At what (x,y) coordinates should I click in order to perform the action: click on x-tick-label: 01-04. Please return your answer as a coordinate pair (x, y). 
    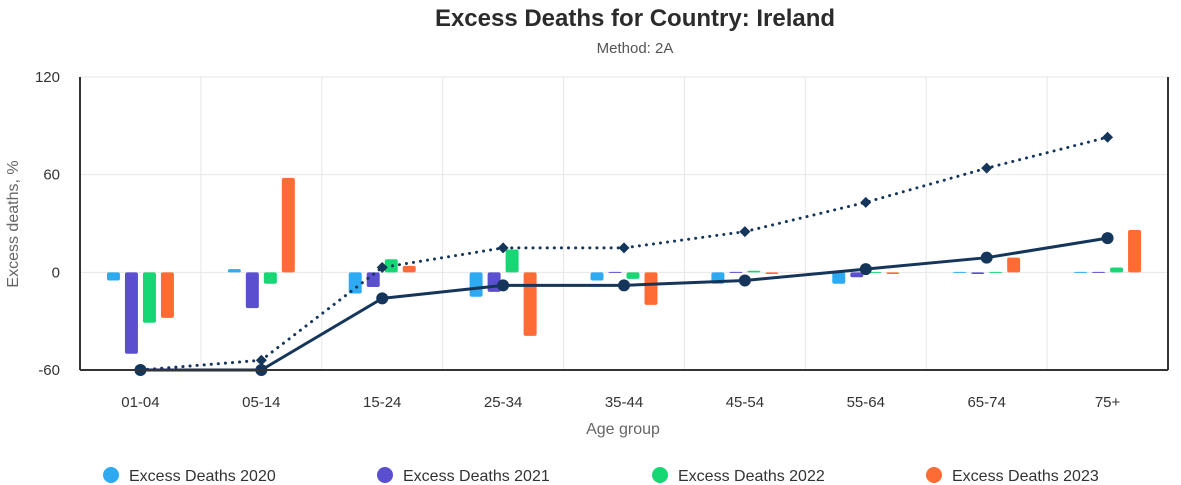
    Looking at the image, I should click on (140, 402).